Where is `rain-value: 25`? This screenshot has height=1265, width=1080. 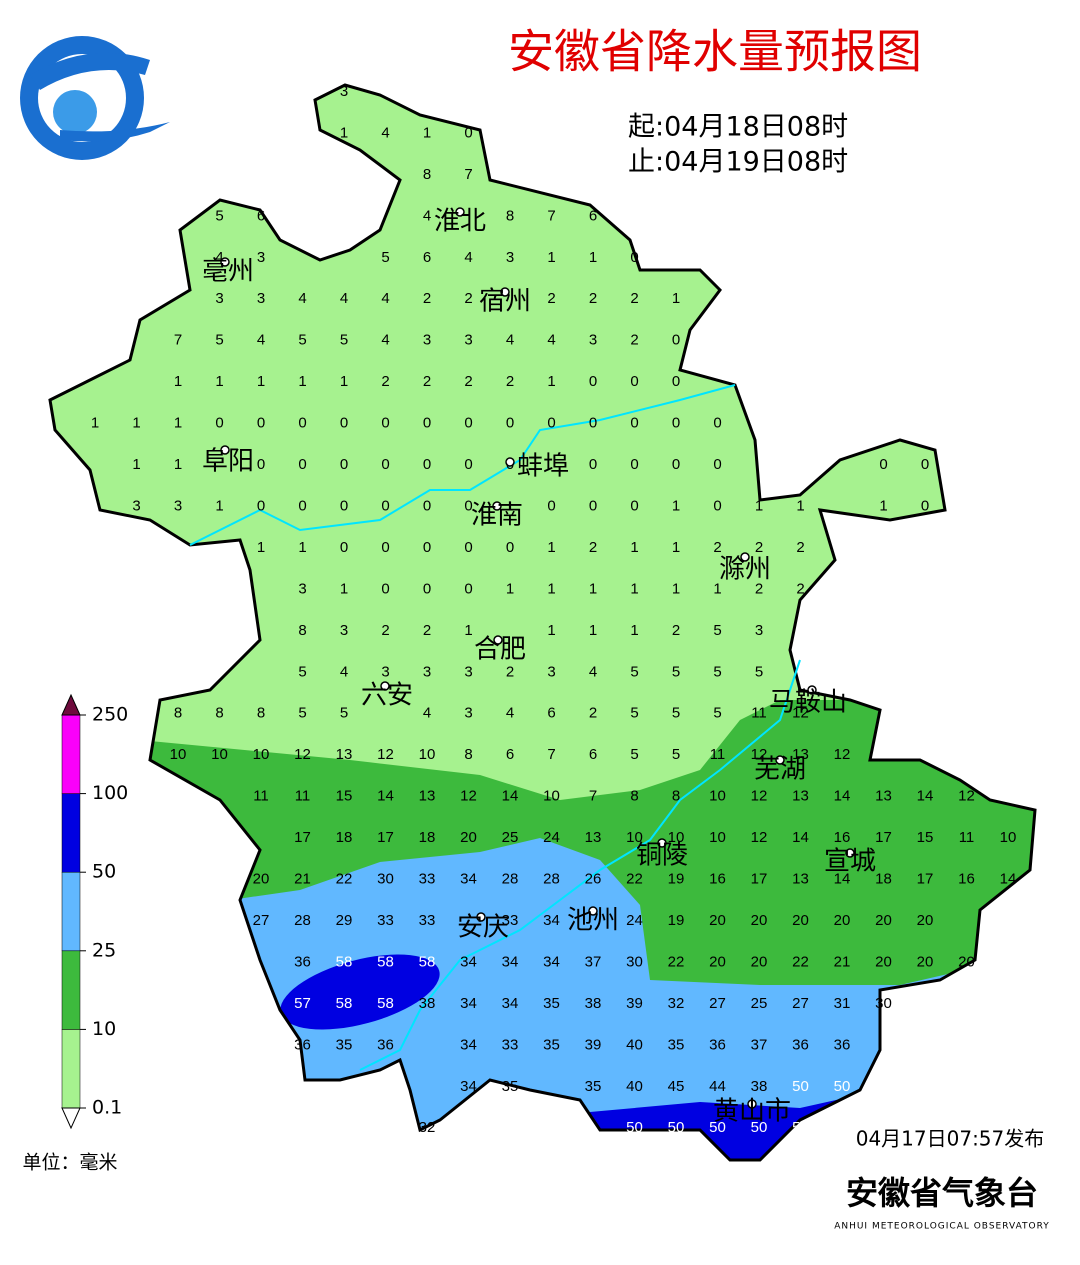
rain-value: 25 is located at coordinates (759, 1003).